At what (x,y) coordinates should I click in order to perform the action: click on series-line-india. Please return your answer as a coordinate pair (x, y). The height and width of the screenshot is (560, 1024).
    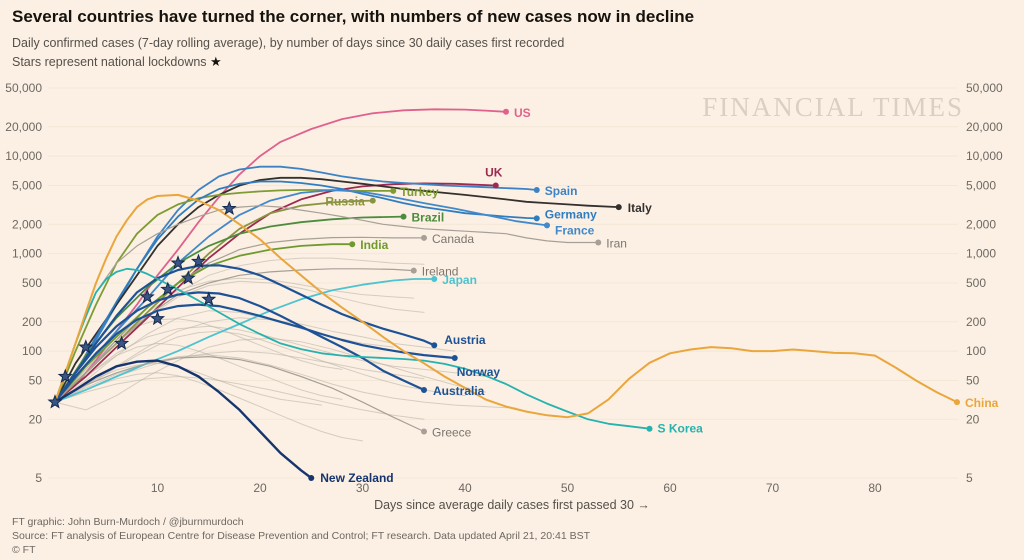
    Looking at the image, I should click on (204, 323).